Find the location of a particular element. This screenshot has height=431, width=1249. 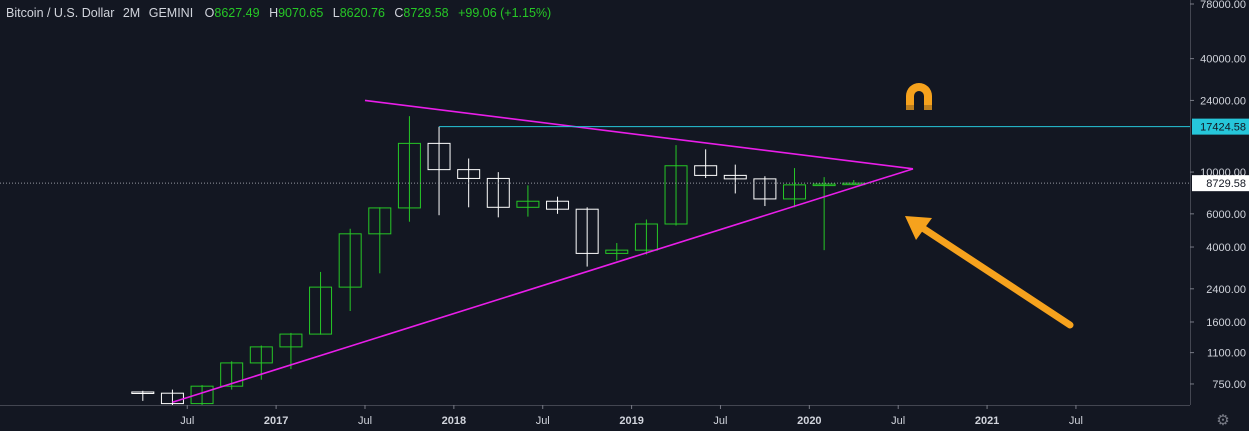

last-price-label: 8729.58 is located at coordinates (1226, 184).